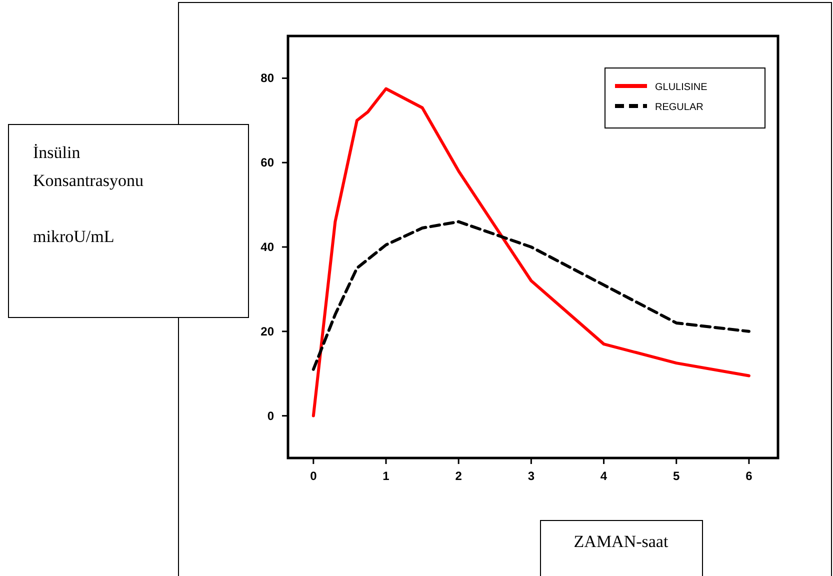  Describe the element at coordinates (531, 476) in the screenshot. I see `x-tick-label: 3` at that location.